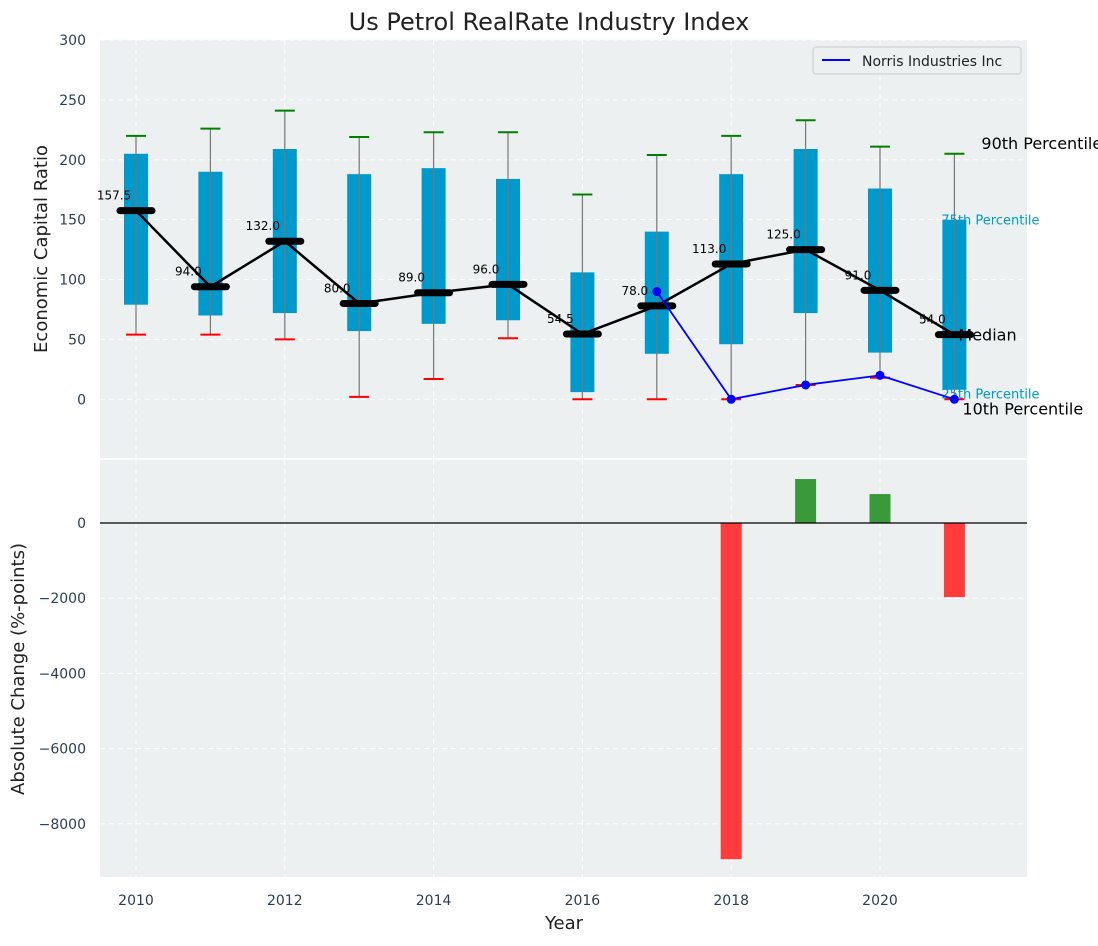  I want to click on median-label: 132.0, so click(263, 226).